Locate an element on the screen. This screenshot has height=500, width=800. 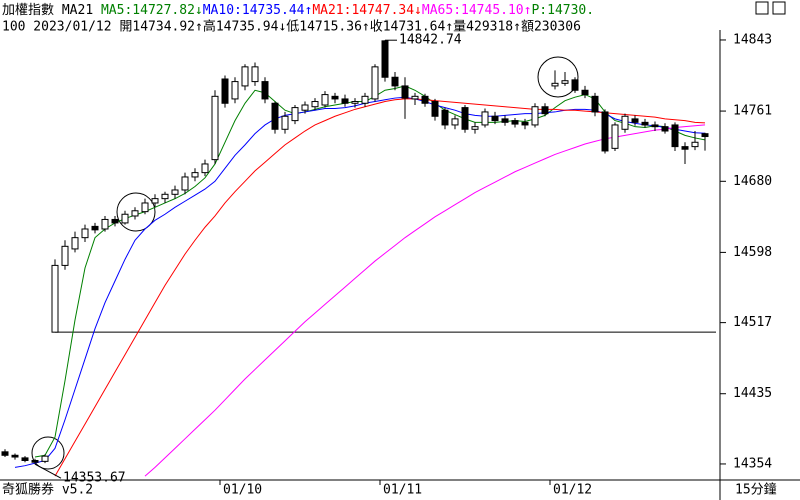
y-tick-label: 14435 is located at coordinates (752, 393).